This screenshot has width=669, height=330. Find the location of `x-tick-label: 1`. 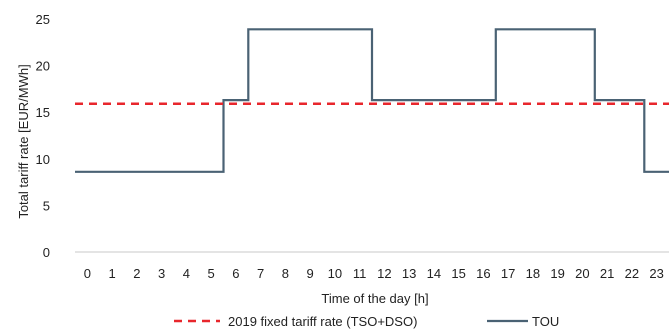

x-tick-label: 1 is located at coordinates (112, 273).